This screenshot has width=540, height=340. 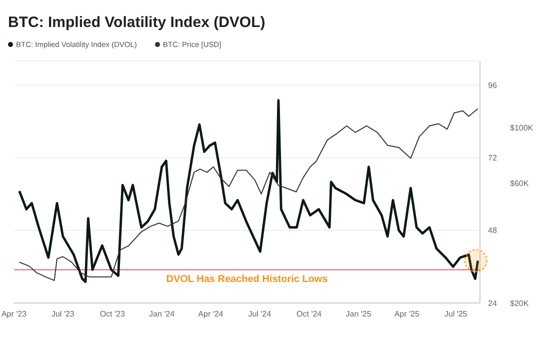 I want to click on y-tick-label: 48, so click(x=493, y=231).